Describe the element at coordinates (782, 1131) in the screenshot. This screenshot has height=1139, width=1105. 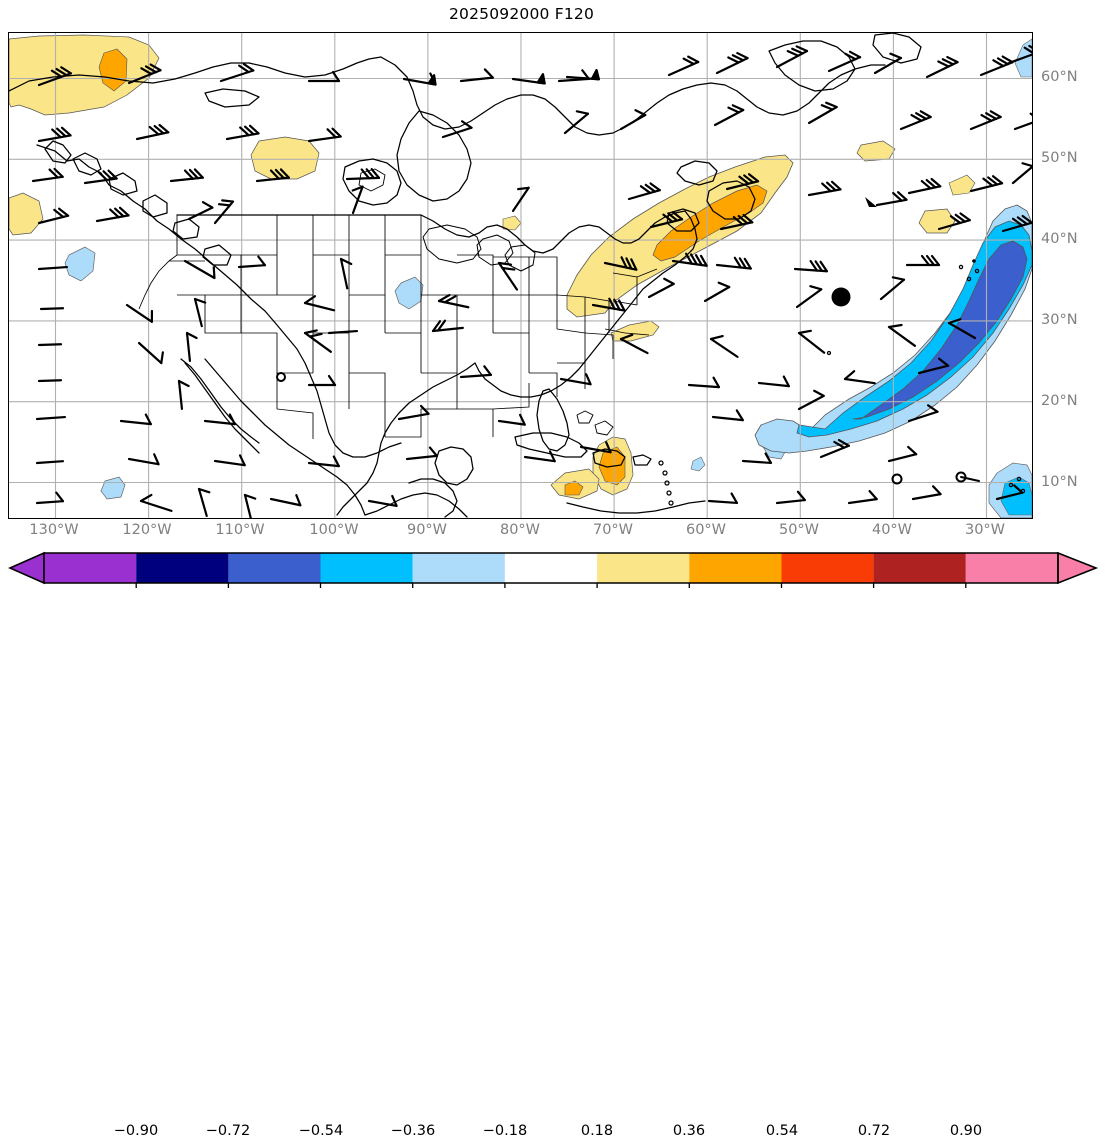
I see `colorbar-tick-7: 0.54` at that location.